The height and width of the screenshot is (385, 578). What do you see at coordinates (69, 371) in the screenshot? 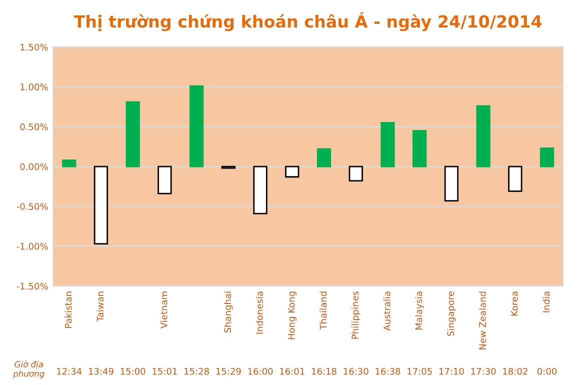
I see `text: 12:34` at bounding box center [69, 371].